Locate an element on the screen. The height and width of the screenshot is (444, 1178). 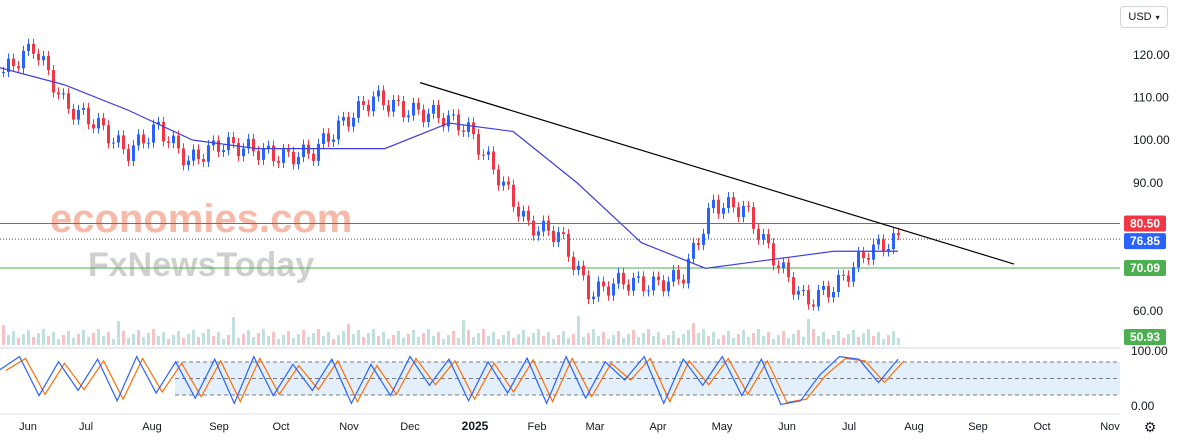
support-badge-text: 70.09 is located at coordinates (1145, 268).